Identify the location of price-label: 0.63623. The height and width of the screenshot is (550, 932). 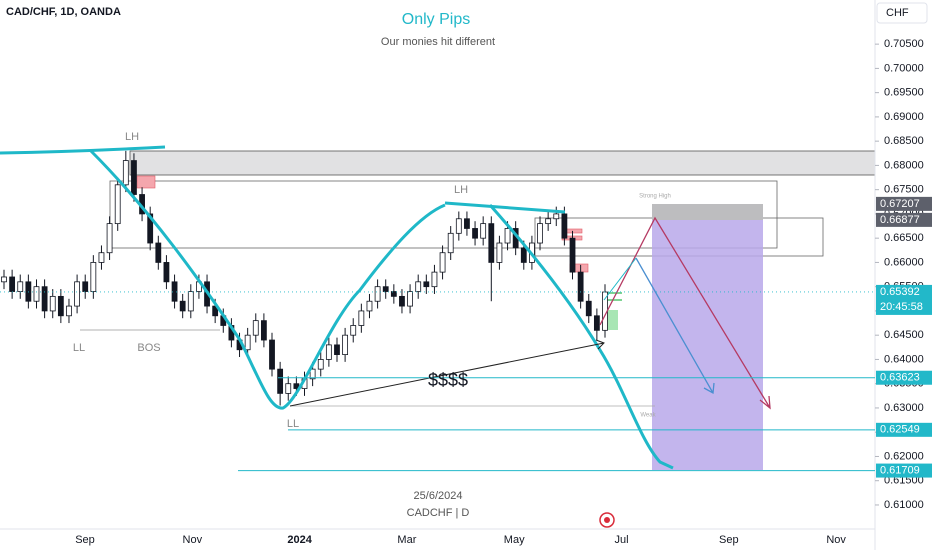
(900, 378).